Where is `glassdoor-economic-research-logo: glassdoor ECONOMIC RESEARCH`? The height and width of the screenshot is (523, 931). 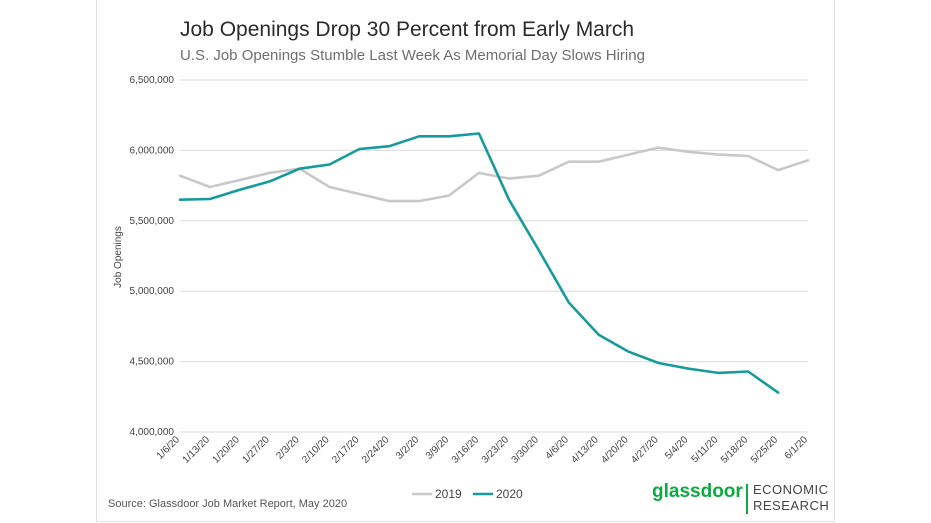
glassdoor-economic-research-logo: glassdoor ECONOMIC RESEARCH is located at coordinates (740, 499).